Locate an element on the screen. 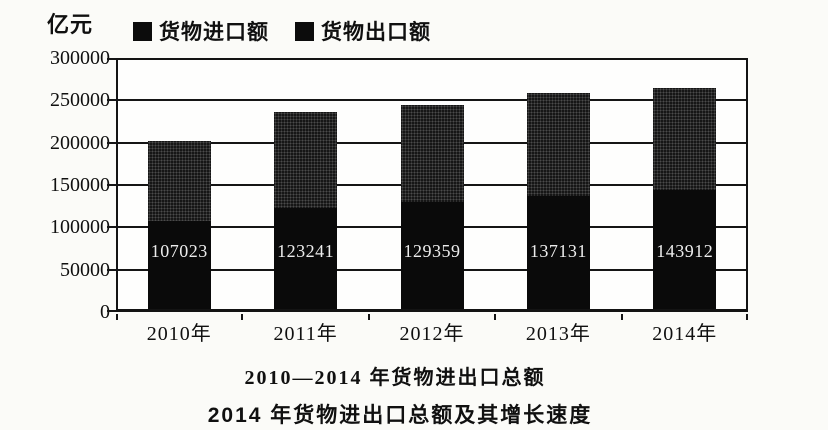 The image size is (828, 430). y-tick-label-0: 0 is located at coordinates (105, 312).